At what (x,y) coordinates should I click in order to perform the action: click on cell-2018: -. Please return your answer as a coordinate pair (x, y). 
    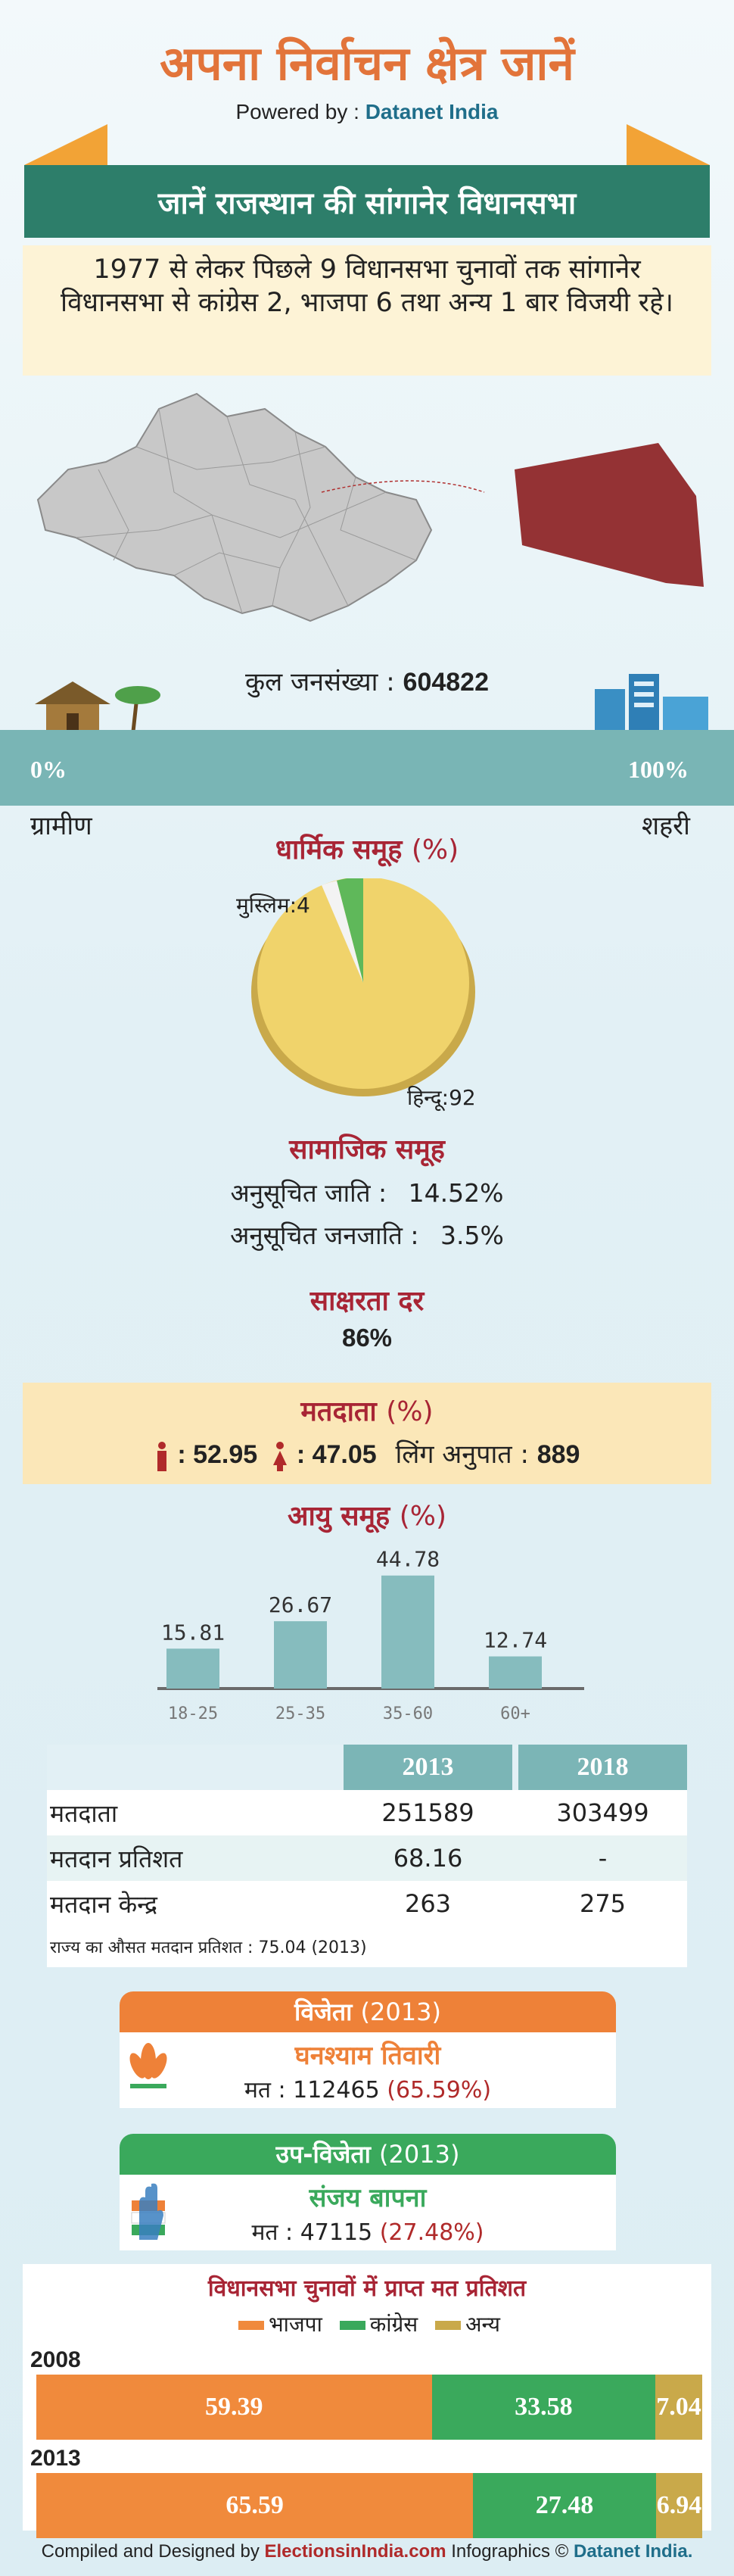
    Looking at the image, I should click on (602, 1858).